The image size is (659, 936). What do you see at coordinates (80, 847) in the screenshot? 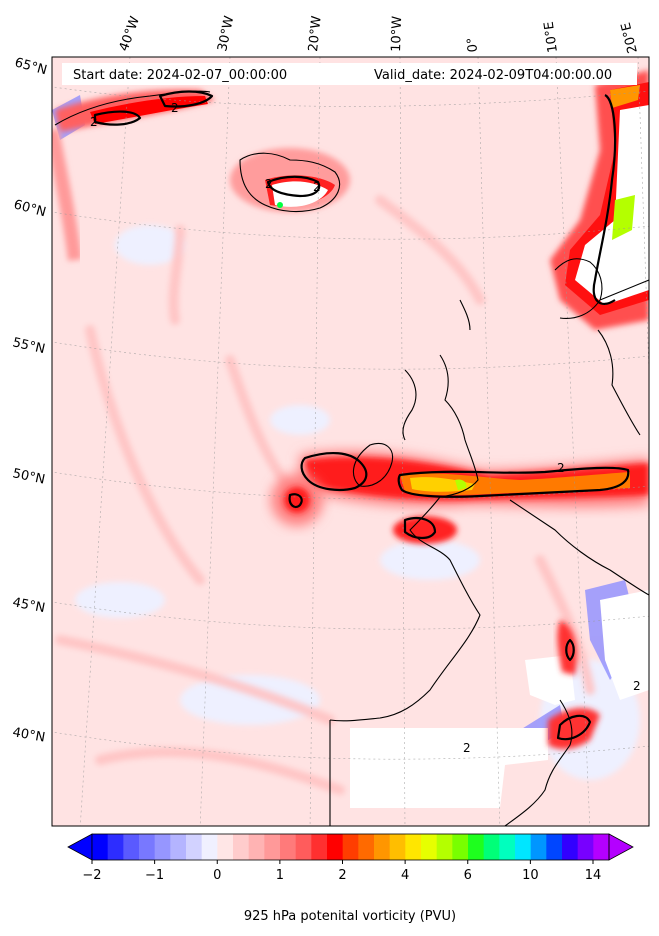
I see `colorbar-under-triangle` at bounding box center [80, 847].